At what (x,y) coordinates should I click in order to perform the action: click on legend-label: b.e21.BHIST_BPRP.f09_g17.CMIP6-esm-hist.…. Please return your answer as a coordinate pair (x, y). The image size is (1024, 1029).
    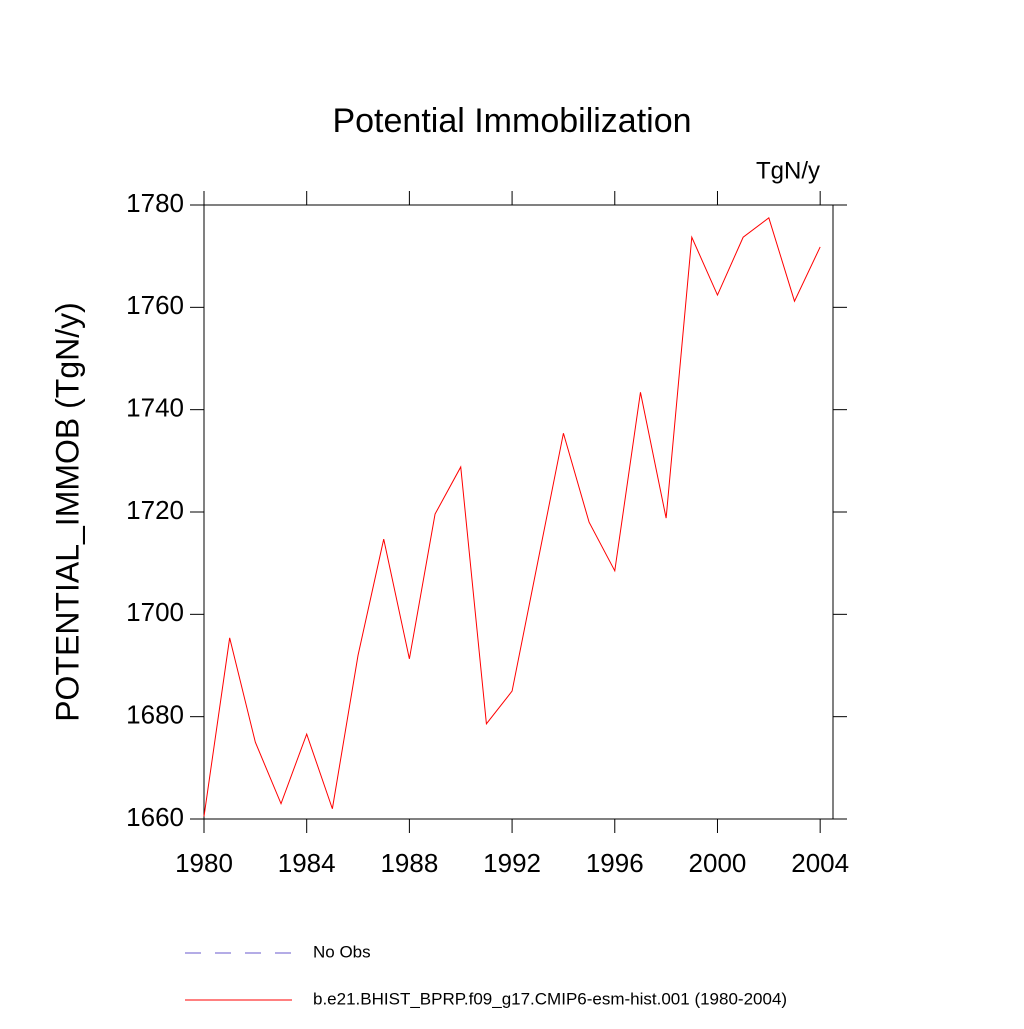
    Looking at the image, I should click on (550, 998).